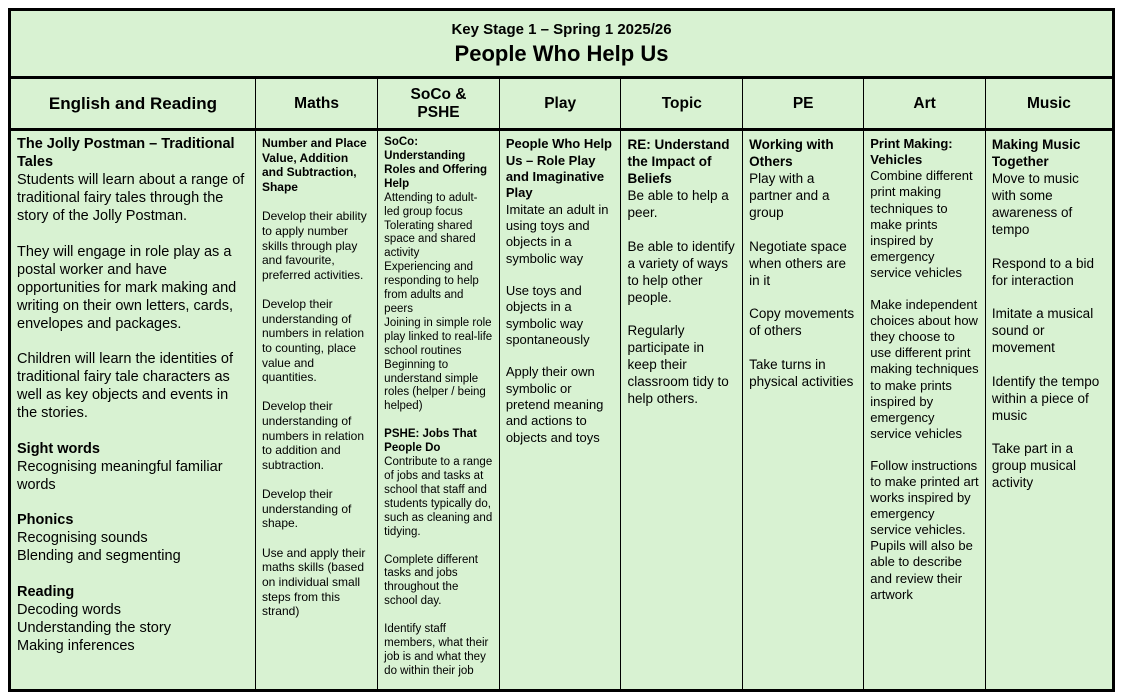  What do you see at coordinates (791, 153) in the screenshot?
I see `cell-heading: Working with Others` at bounding box center [791, 153].